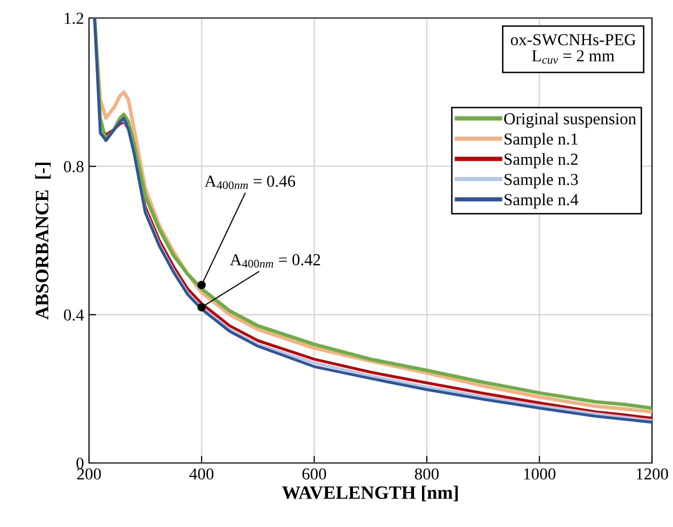 This screenshot has height=527, width=673. I want to click on x-tick-label: 1000, so click(540, 474).